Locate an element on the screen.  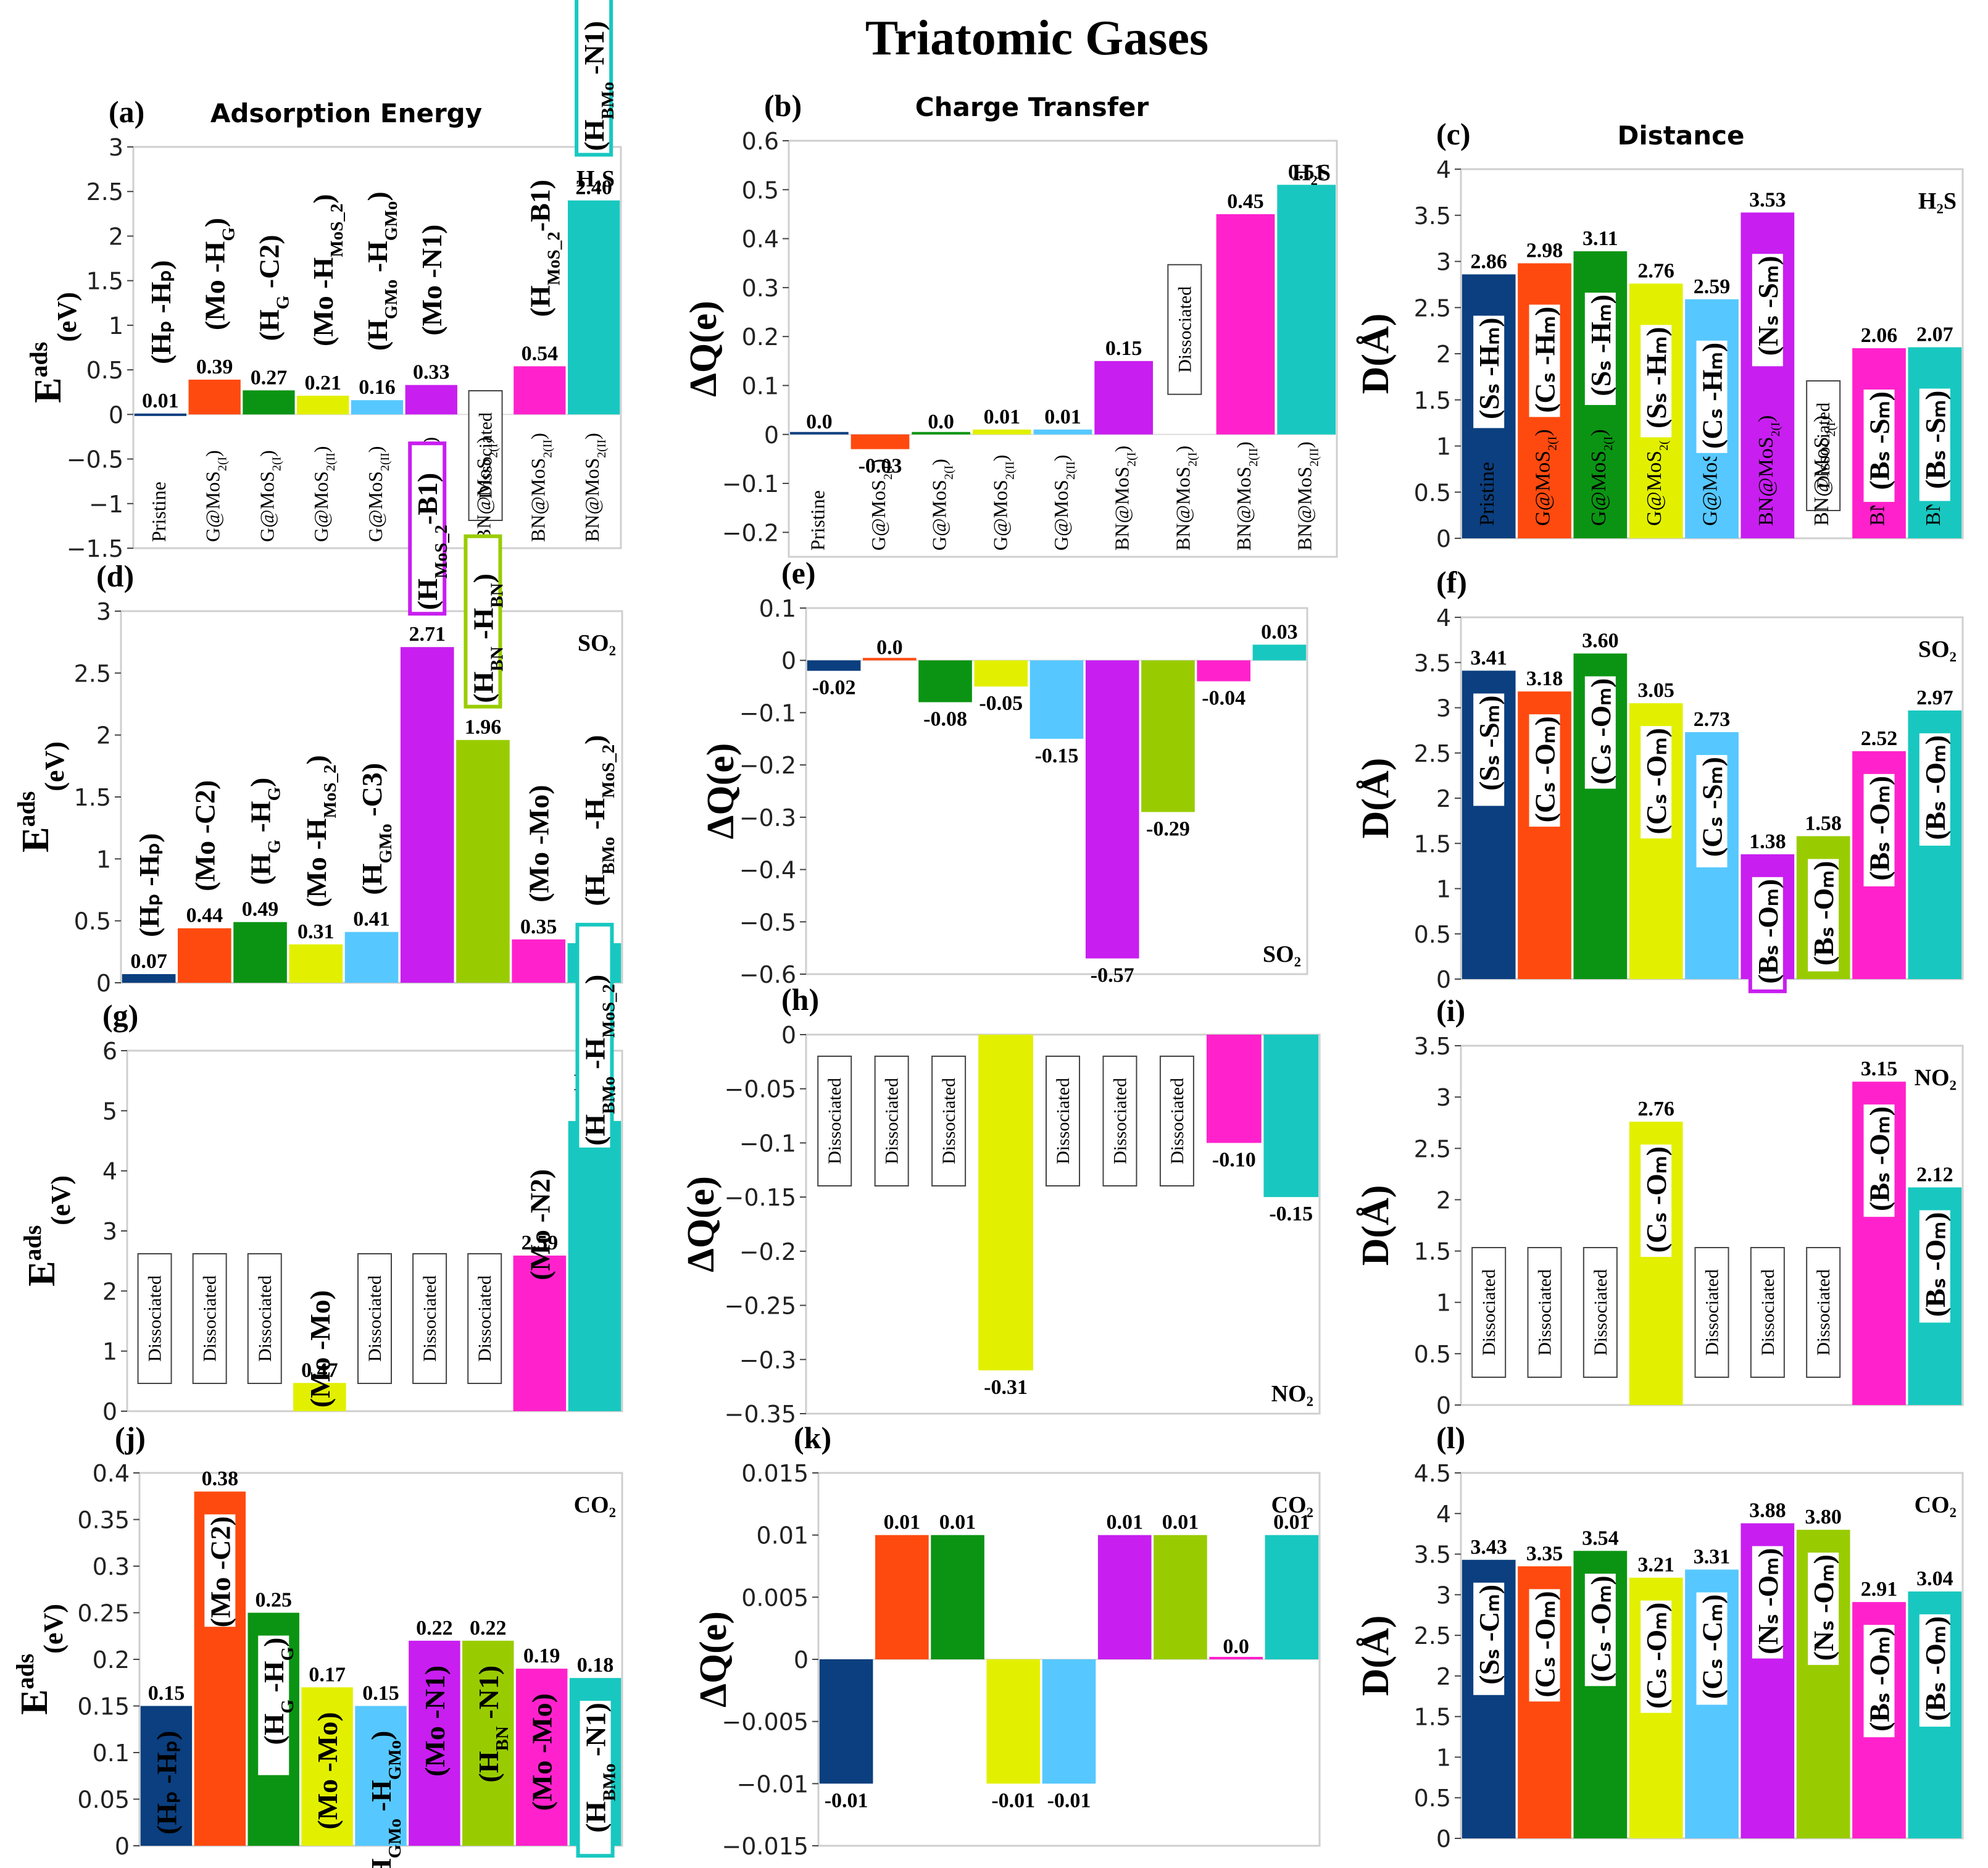
value-label: 2.40 is located at coordinates (593, 188).